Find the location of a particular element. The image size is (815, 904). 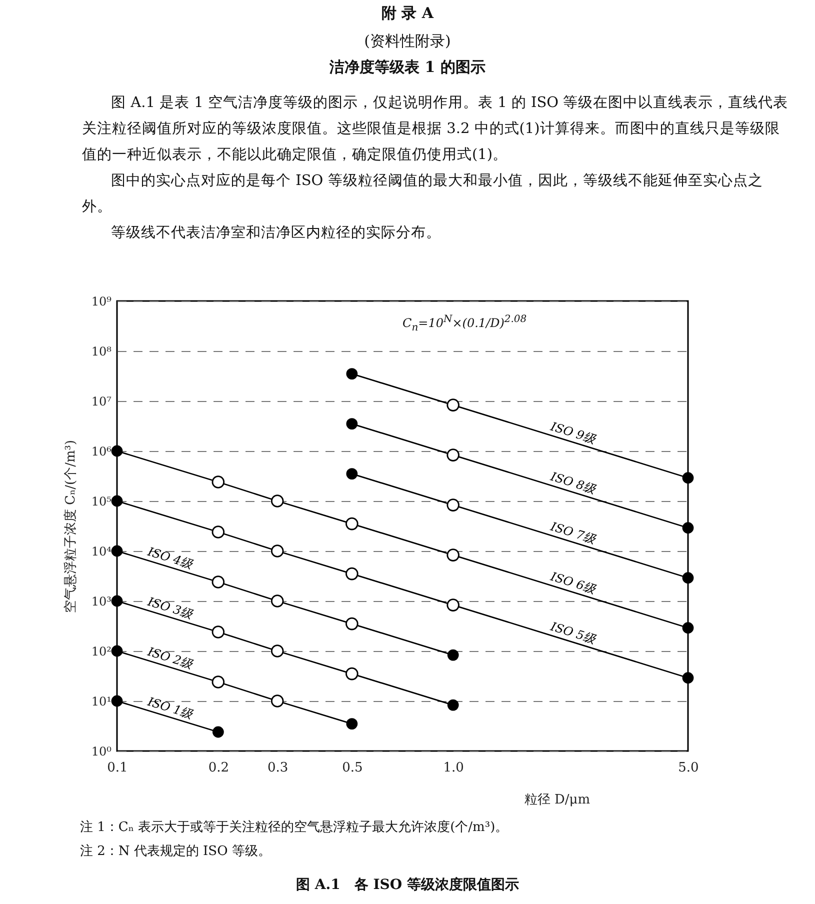

annotation: C$_{n}$=10$^{N}$×(0.1/D)$^{2.08}$ is located at coordinates (464, 324).